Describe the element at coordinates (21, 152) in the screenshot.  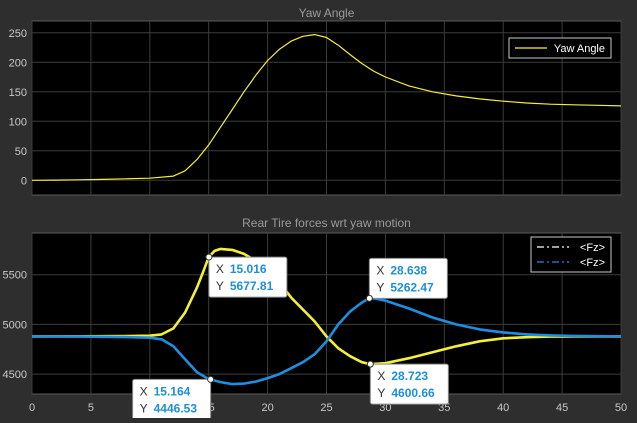
I see `y-tick-label: 50` at that location.